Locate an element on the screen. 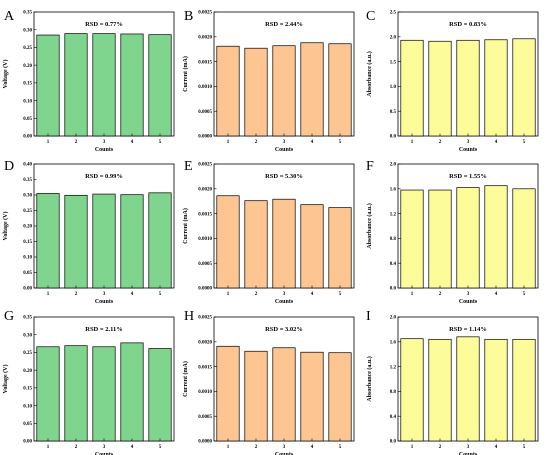  y-axis-title: Voltage (V) is located at coordinates (5, 74).